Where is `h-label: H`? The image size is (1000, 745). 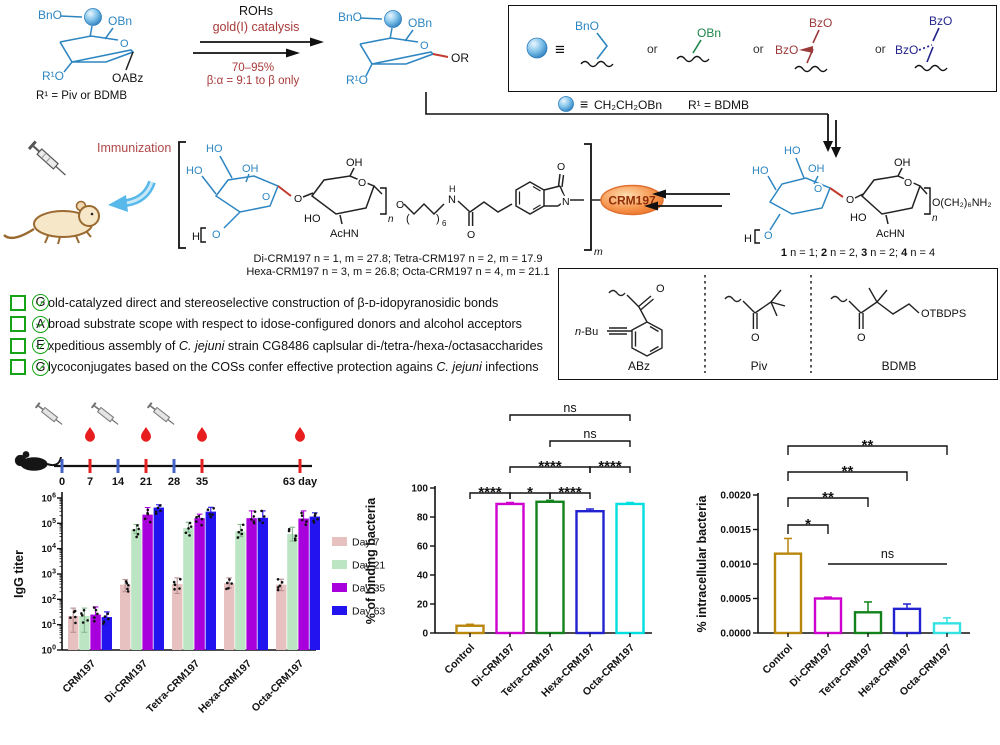 h-label: H is located at coordinates (452, 189).